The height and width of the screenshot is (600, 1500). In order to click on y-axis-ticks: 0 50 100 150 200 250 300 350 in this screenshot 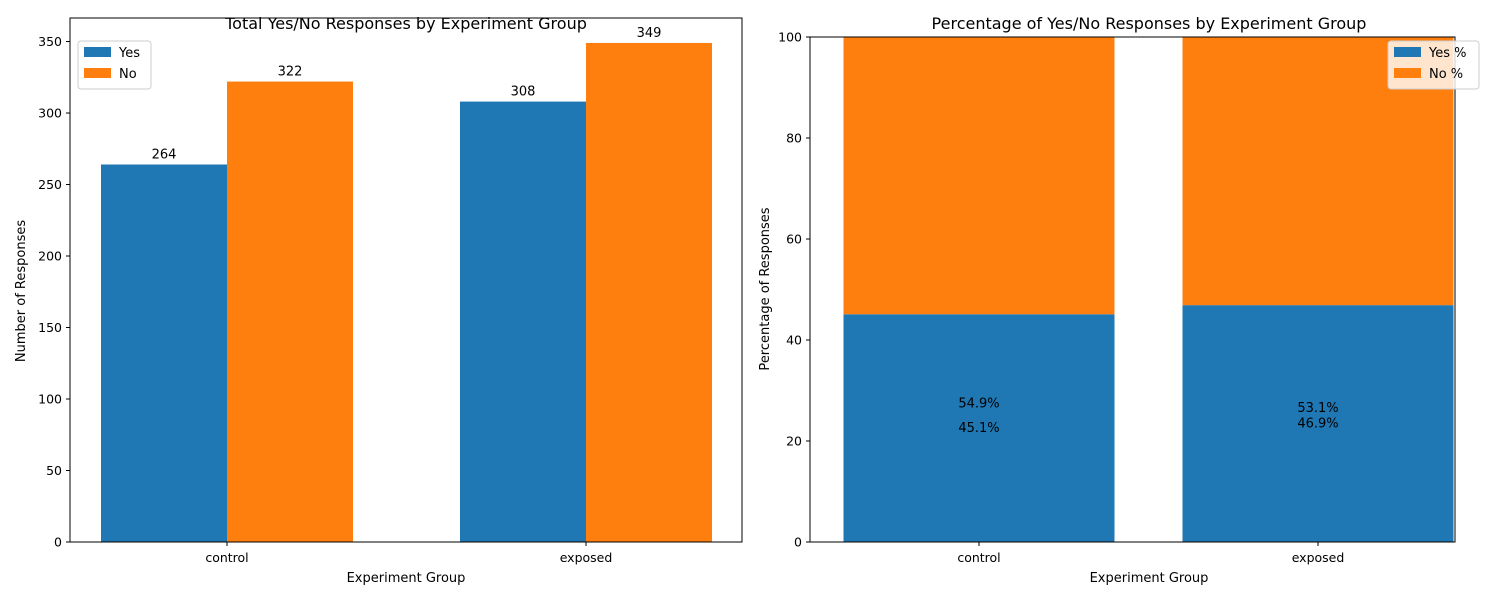, I will do `click(54, 292)`.